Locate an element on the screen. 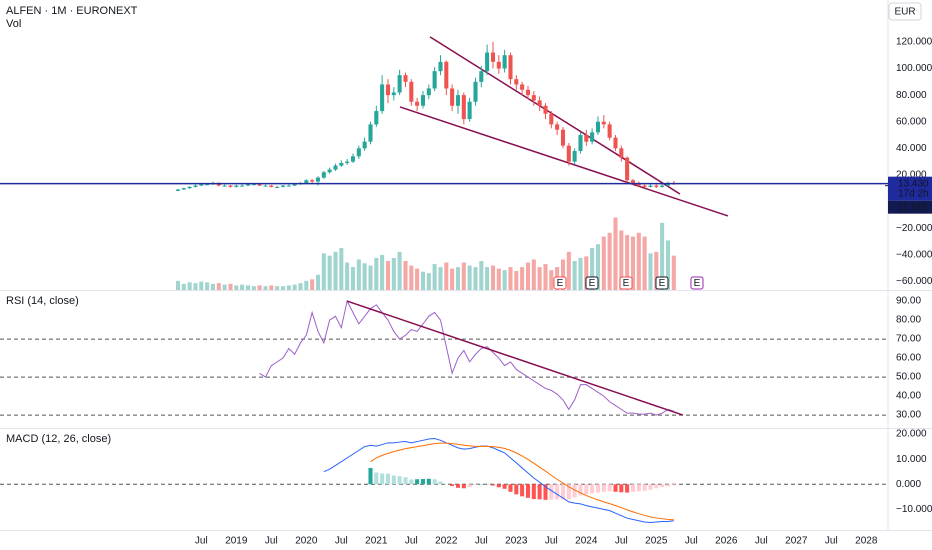 Image resolution: width=932 pixels, height=550 pixels. last-price-label: 13.430 is located at coordinates (913, 183).